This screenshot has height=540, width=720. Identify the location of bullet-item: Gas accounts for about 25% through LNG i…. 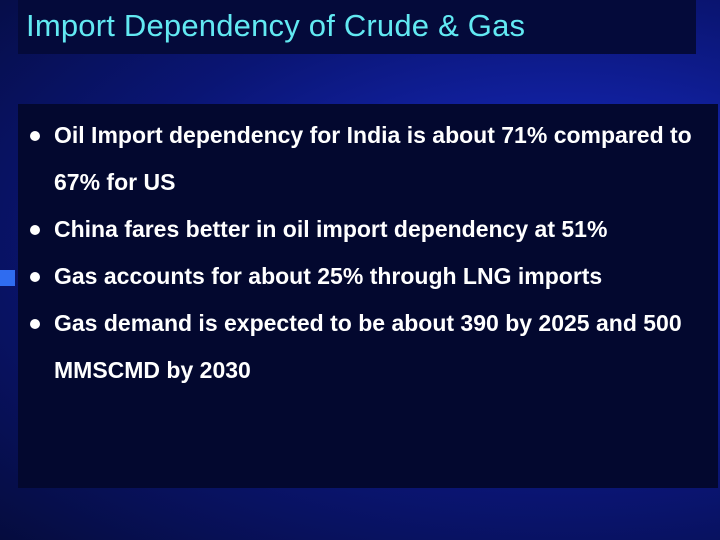
(368, 276).